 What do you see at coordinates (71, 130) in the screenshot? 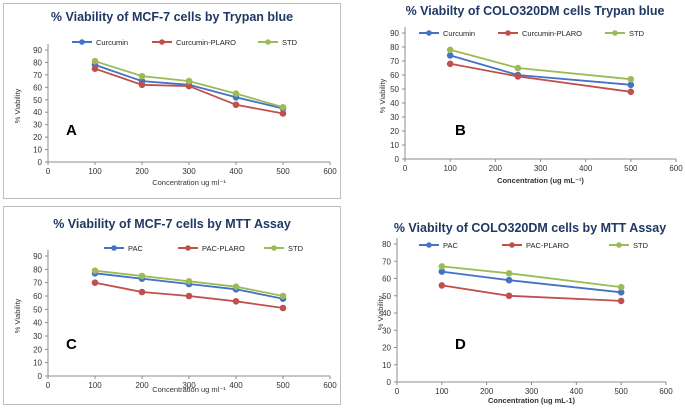
I see `panel-letter: A` at bounding box center [71, 130].